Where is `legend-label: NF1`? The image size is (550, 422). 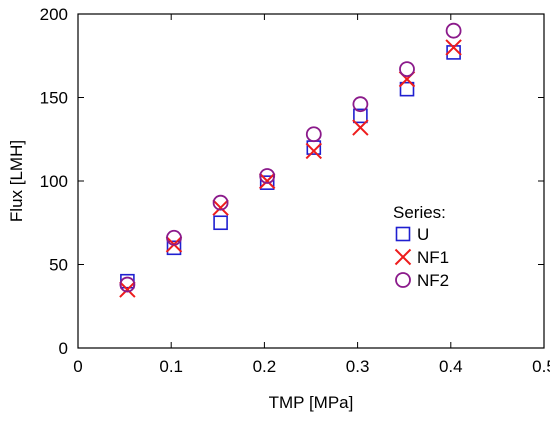 legend-label: NF1 is located at coordinates (433, 257).